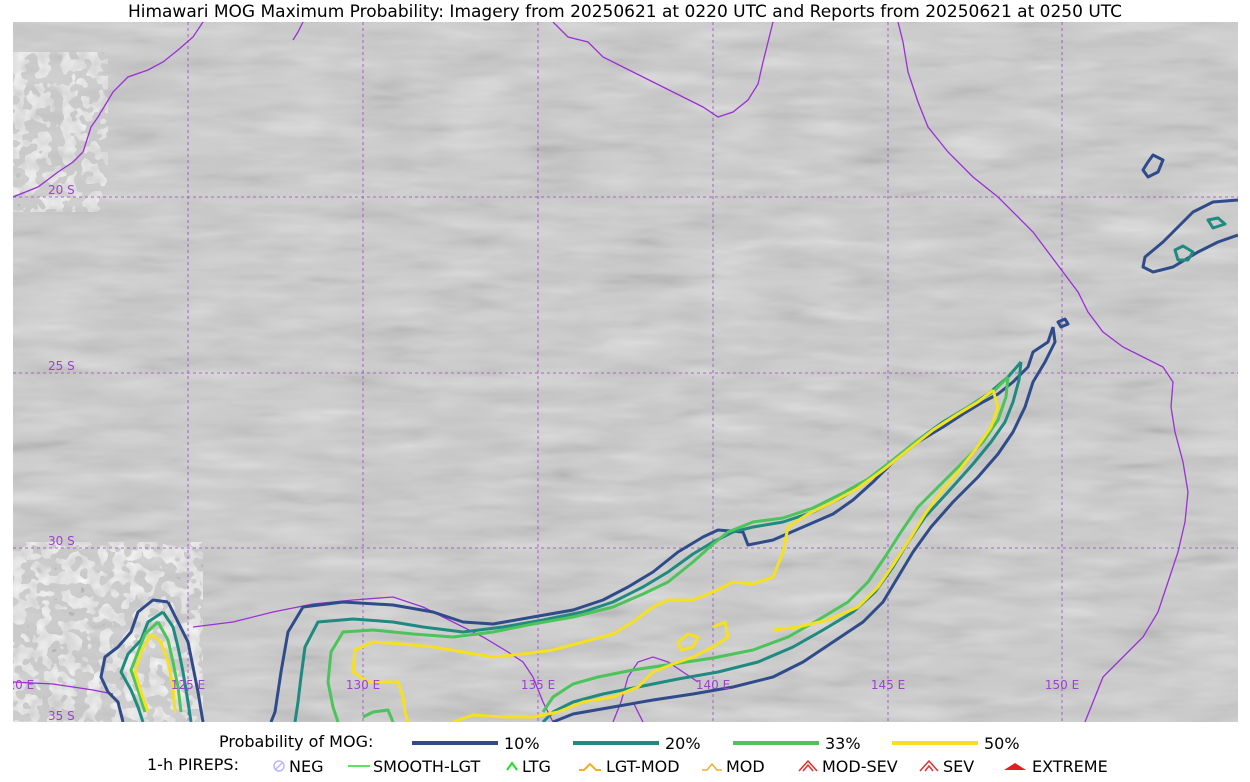  Describe the element at coordinates (712, 766) in the screenshot. I see `caret-wide-icon` at that location.